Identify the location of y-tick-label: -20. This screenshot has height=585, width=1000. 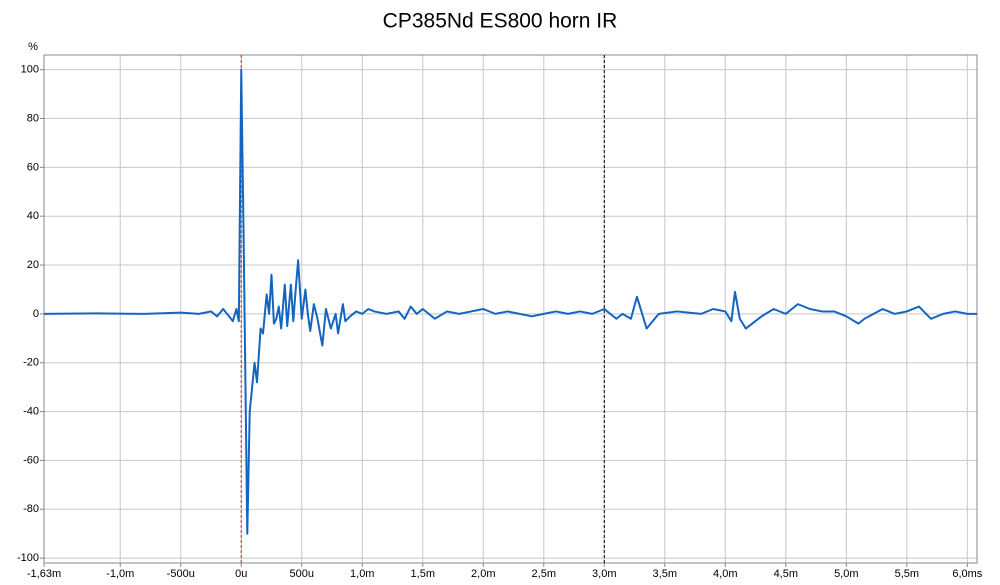
(31, 363).